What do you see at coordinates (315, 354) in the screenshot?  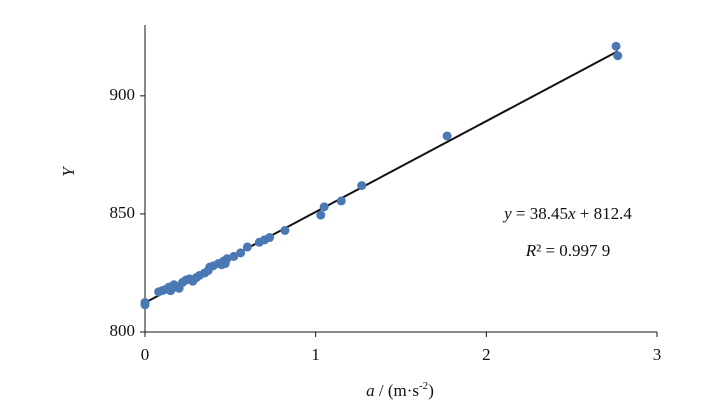 I see `x-tick-label: 1` at bounding box center [315, 354].